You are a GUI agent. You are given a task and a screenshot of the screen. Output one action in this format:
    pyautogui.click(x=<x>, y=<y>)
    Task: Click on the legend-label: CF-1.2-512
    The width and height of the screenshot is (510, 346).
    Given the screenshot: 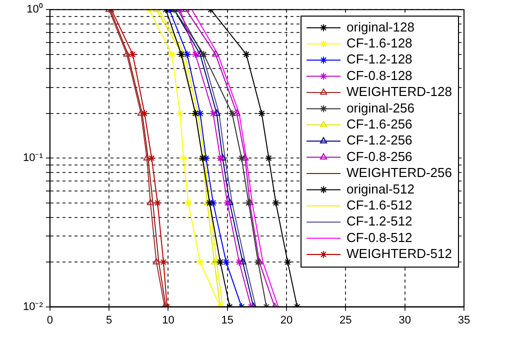 What is the action you would take?
    pyautogui.click(x=379, y=221)
    